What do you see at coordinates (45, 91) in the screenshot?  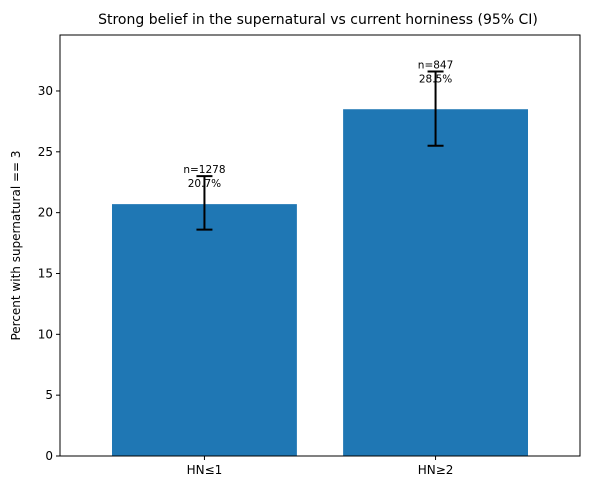 I see `y-tick-label-6: 30` at bounding box center [45, 91].